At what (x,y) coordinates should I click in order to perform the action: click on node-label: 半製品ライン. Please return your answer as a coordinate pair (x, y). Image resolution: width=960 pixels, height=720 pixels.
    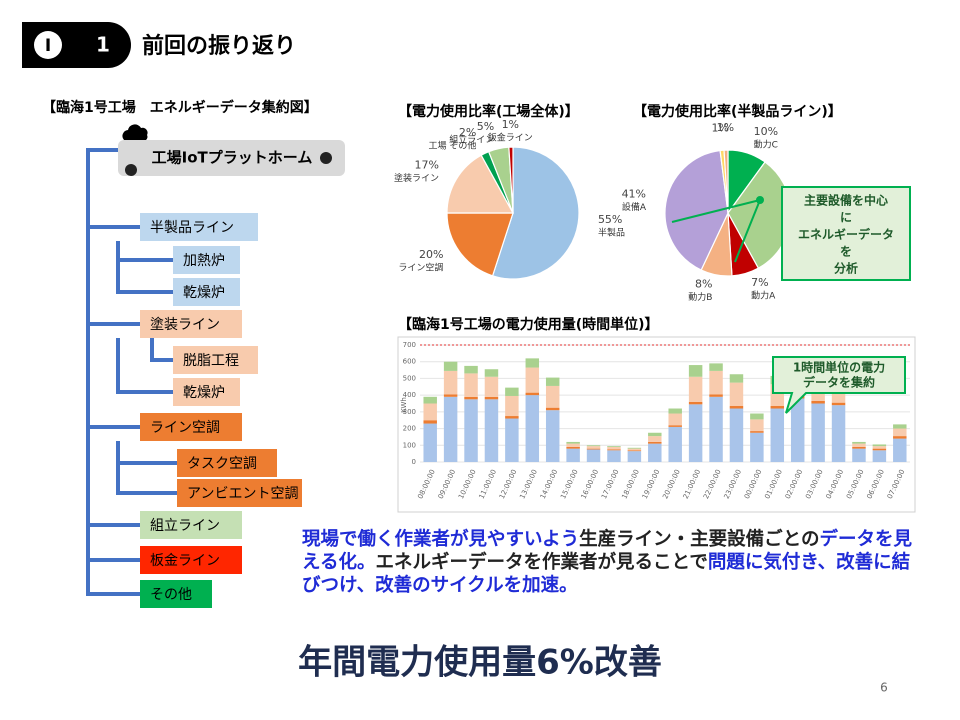
    Looking at the image, I should click on (192, 228).